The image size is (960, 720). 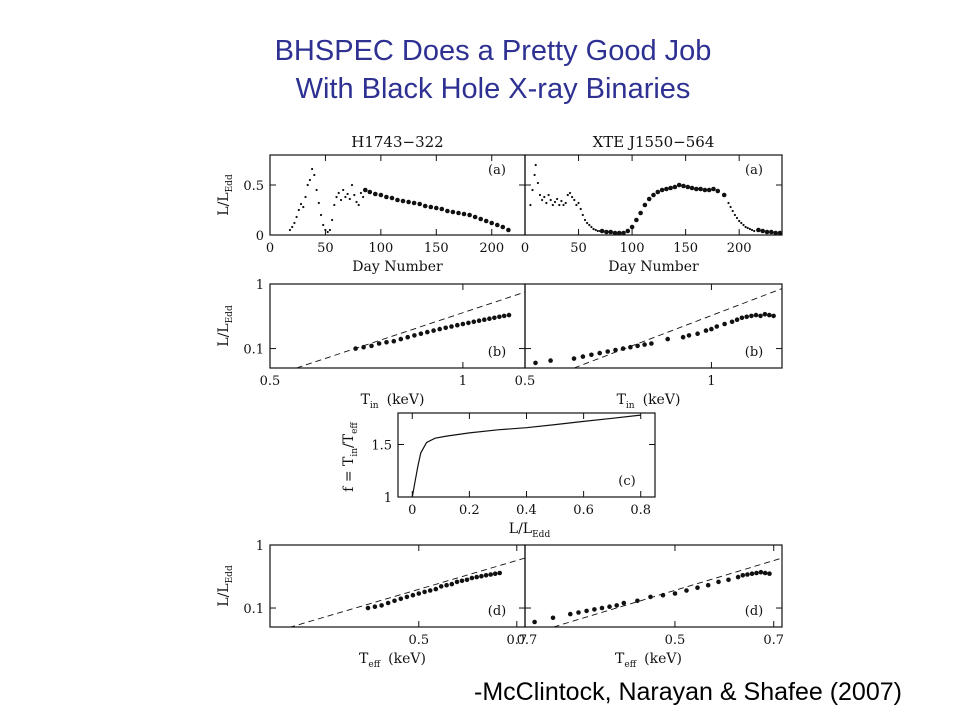 I want to click on citation: -McClintock, Narayan & Shafee (2007), so click(x=688, y=692).